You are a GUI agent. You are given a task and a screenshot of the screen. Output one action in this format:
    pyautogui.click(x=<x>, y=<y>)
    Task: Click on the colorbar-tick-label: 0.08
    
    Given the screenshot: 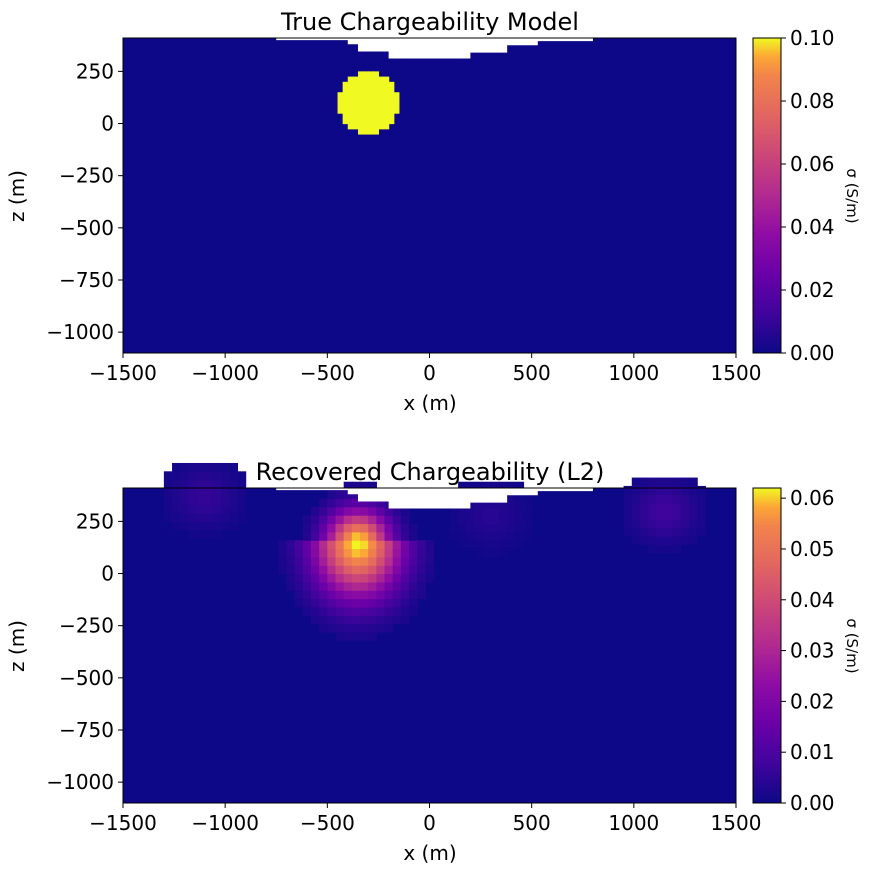 What is the action you would take?
    pyautogui.click(x=812, y=101)
    